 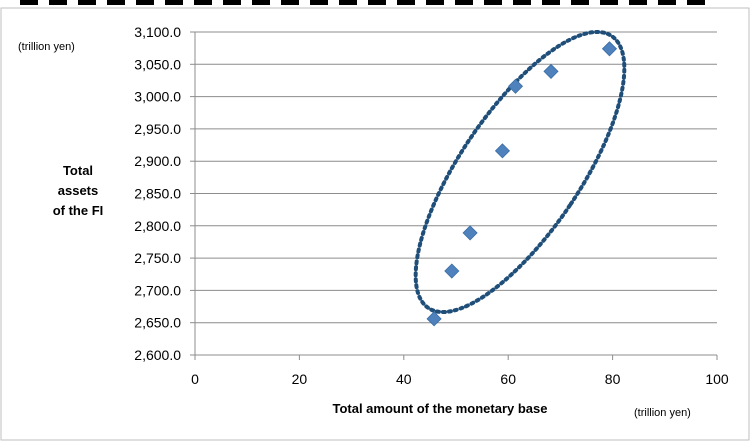 What do you see at coordinates (613, 379) in the screenshot?
I see `x-tick-label: 80` at bounding box center [613, 379].